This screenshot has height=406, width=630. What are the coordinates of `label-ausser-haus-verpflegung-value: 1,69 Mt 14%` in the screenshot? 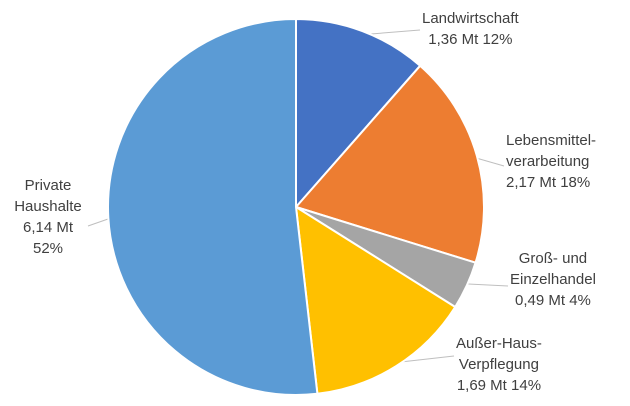 It's located at (499, 385).